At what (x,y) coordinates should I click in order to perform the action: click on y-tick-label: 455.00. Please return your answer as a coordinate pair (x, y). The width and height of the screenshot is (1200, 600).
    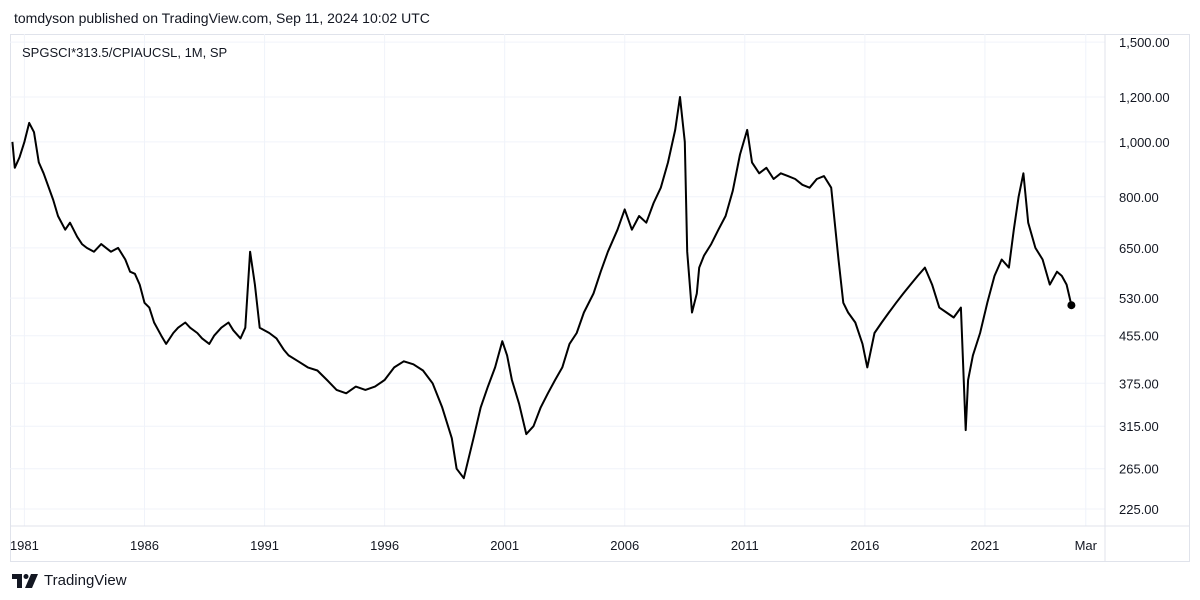
    Looking at the image, I should click on (1139, 336).